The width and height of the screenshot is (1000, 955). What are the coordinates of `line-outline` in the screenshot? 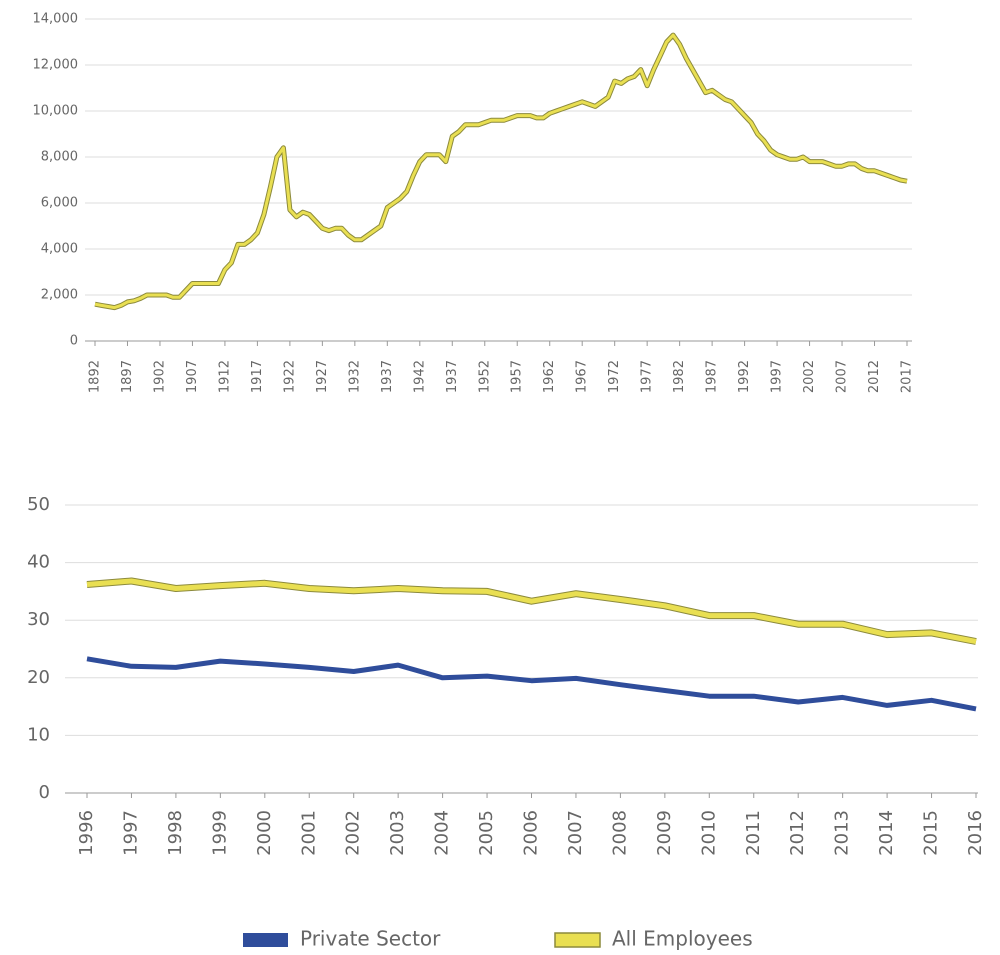 It's located at (531, 611).